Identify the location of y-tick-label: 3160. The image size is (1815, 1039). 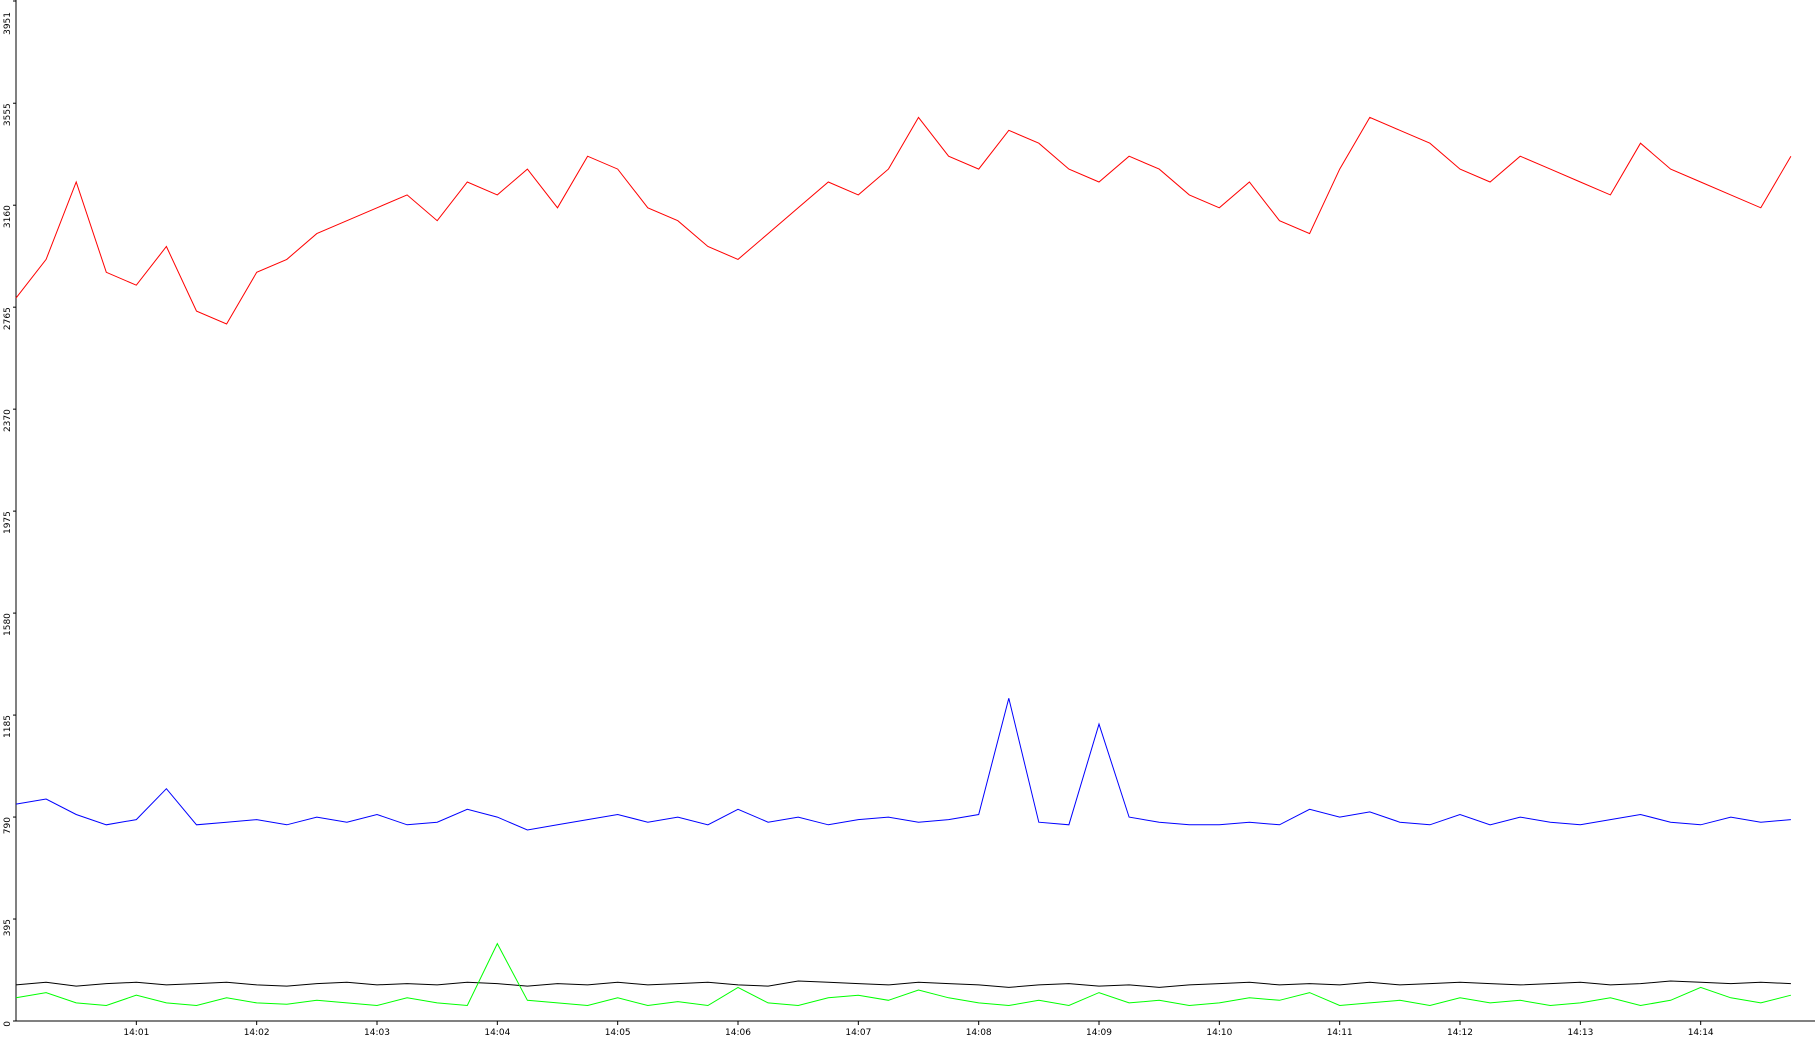
(8, 216).